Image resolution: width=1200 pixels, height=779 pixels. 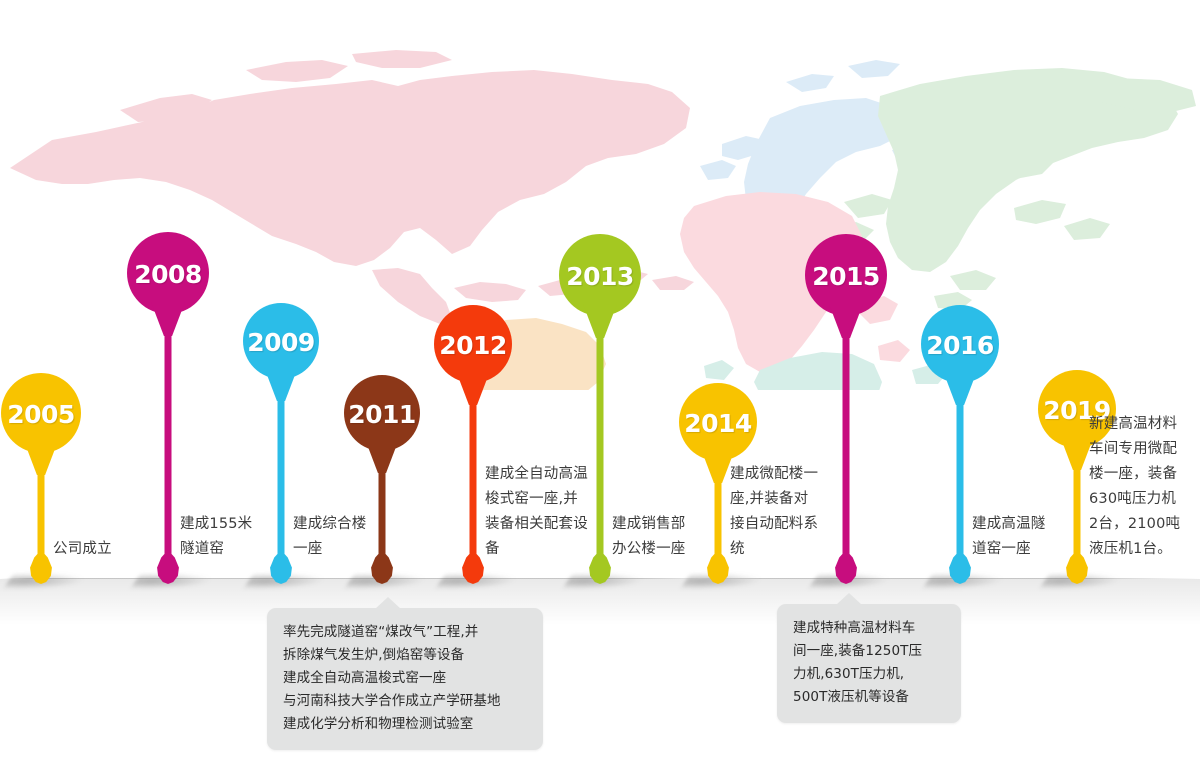 I want to click on milestone-year-label: 2012, so click(x=473, y=345).